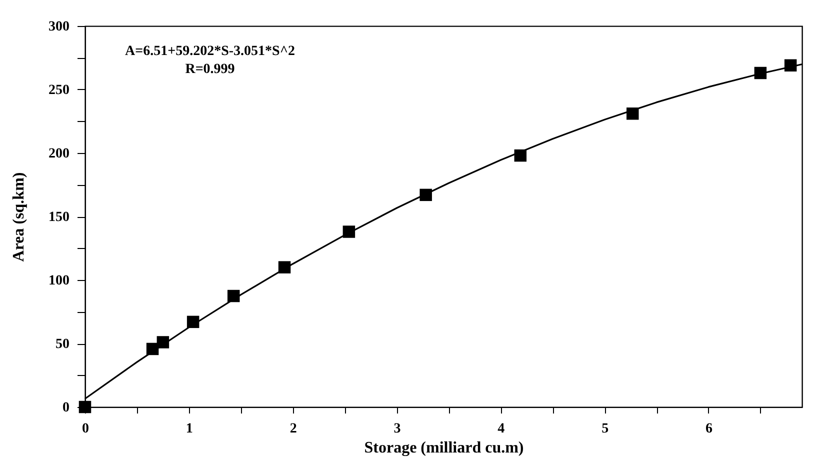 The image size is (836, 468). I want to click on y-tick-label: 200, so click(59, 154).